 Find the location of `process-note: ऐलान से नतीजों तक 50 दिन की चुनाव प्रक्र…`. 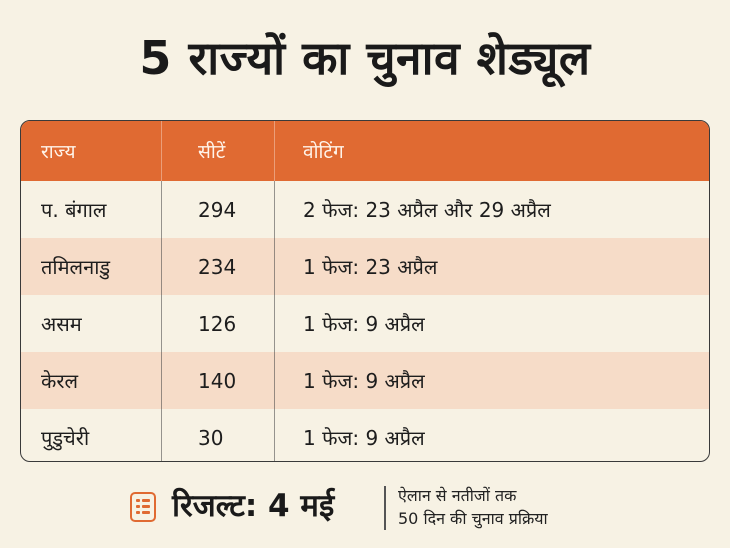

process-note: ऐलान से नतीजों तक 50 दिन की चुनाव प्रक्र… is located at coordinates (473, 507).